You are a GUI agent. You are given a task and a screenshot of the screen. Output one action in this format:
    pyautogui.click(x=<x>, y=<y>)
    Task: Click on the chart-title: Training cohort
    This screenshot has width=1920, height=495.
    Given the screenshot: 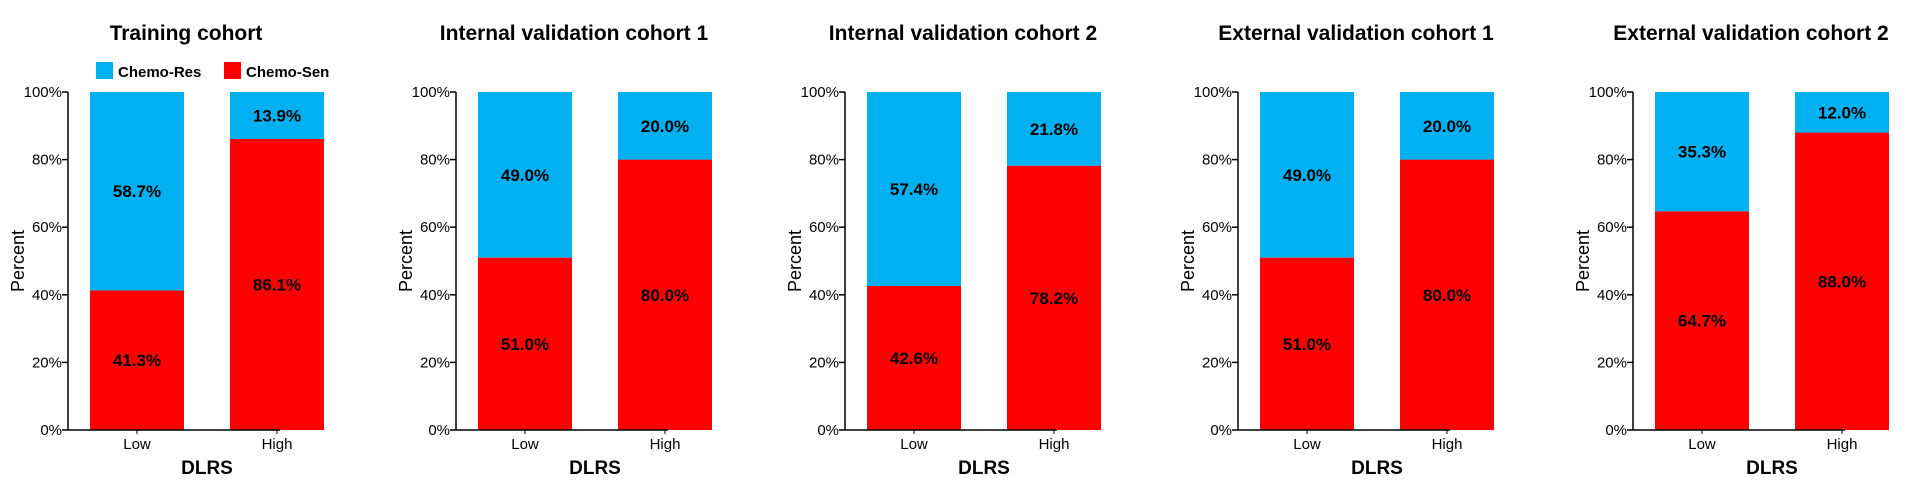 What is the action you would take?
    pyautogui.click(x=186, y=33)
    